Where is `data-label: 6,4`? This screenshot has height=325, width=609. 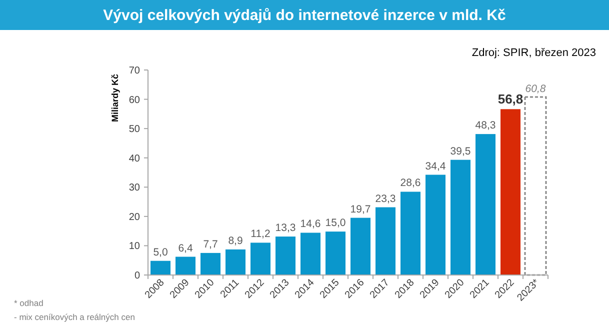
data-label: 6,4 is located at coordinates (185, 248).